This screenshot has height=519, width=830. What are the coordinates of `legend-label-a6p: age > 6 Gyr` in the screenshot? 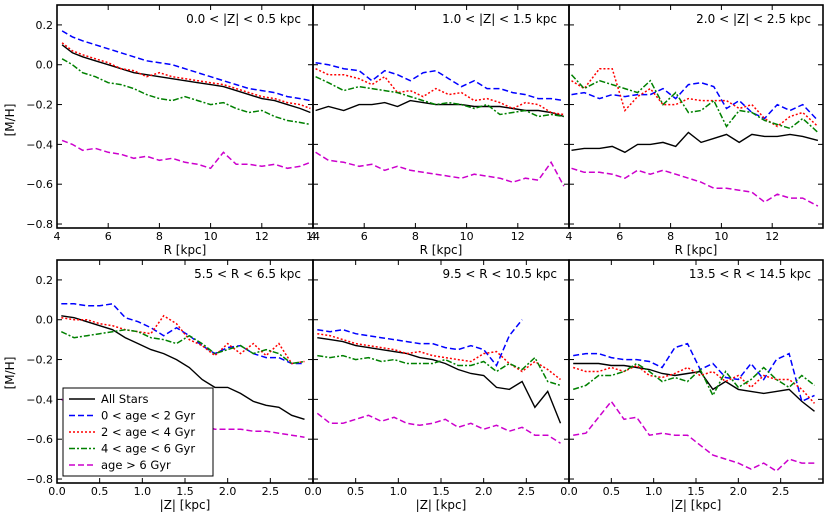 It's located at (136, 465).